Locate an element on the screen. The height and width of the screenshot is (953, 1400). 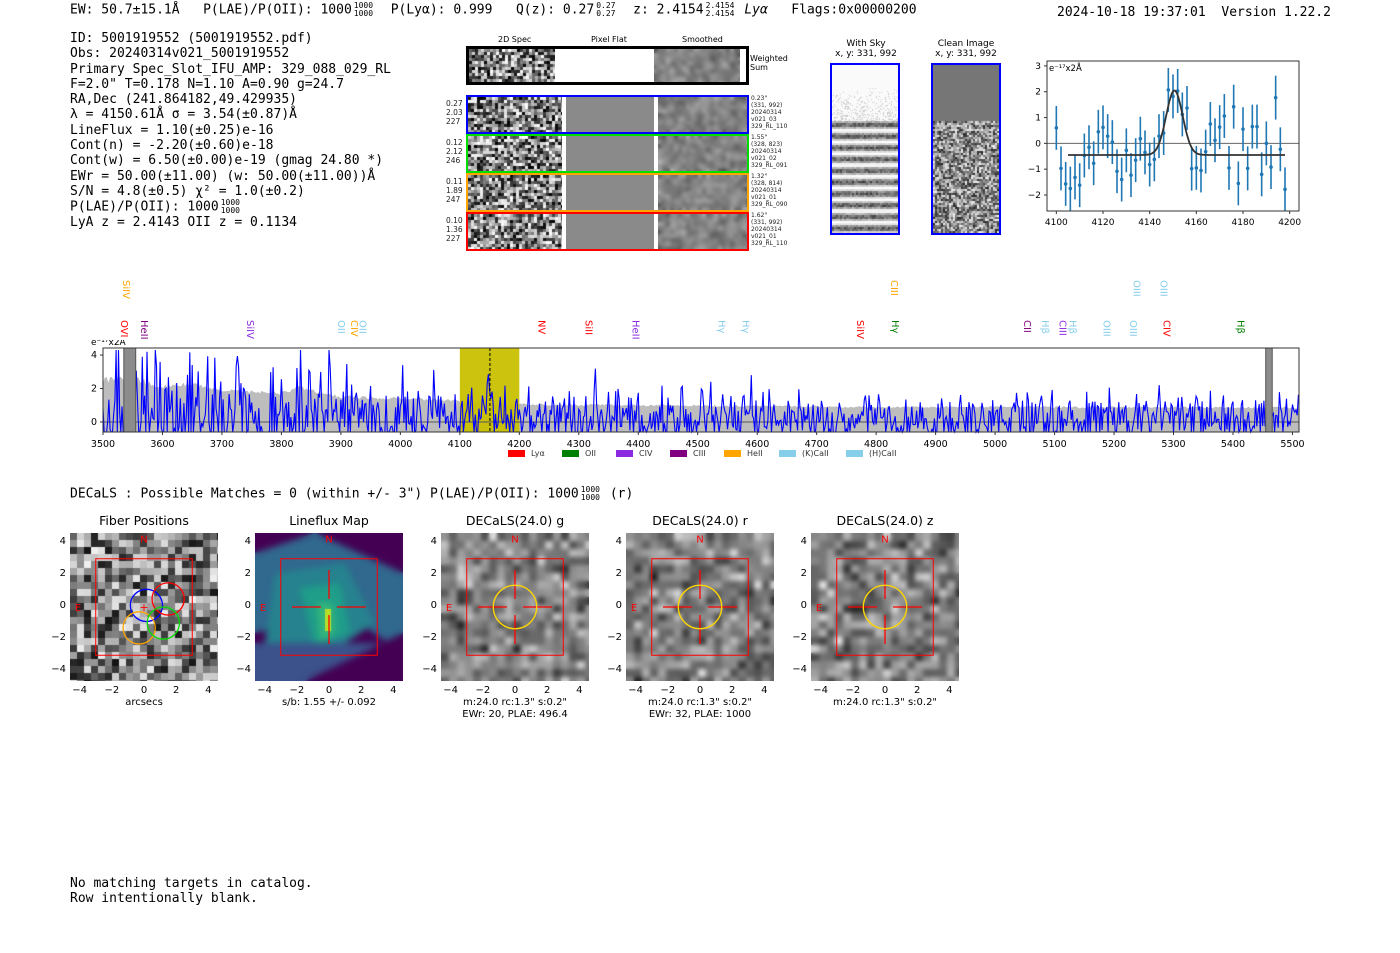
cutout-pixels is located at coordinates (515, 607).